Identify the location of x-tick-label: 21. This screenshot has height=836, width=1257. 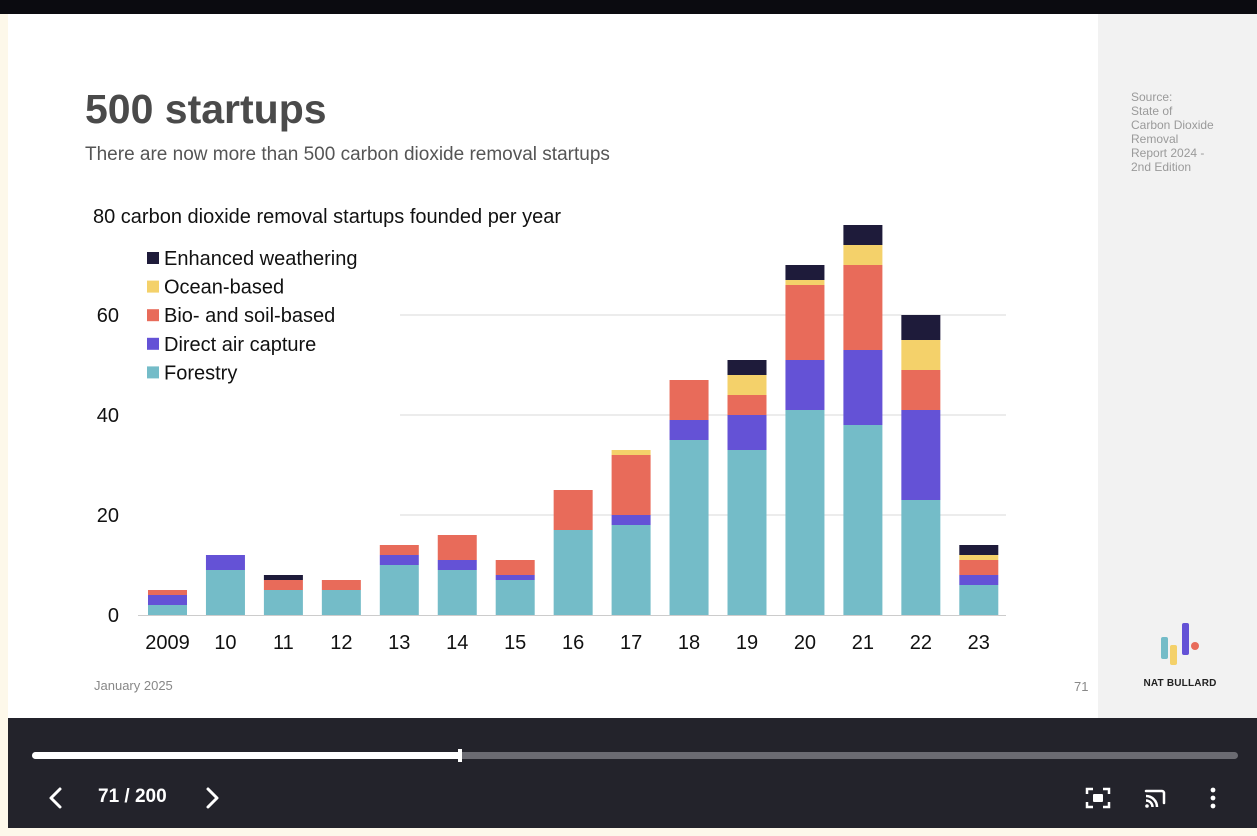
(863, 643).